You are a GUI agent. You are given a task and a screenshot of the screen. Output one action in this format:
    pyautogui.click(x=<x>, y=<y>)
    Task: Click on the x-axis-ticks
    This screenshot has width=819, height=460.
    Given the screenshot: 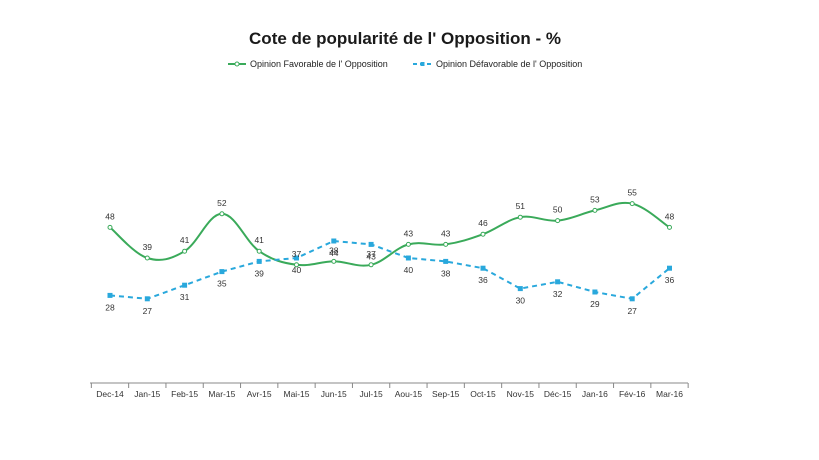 What is the action you would take?
    pyautogui.click(x=389, y=385)
    